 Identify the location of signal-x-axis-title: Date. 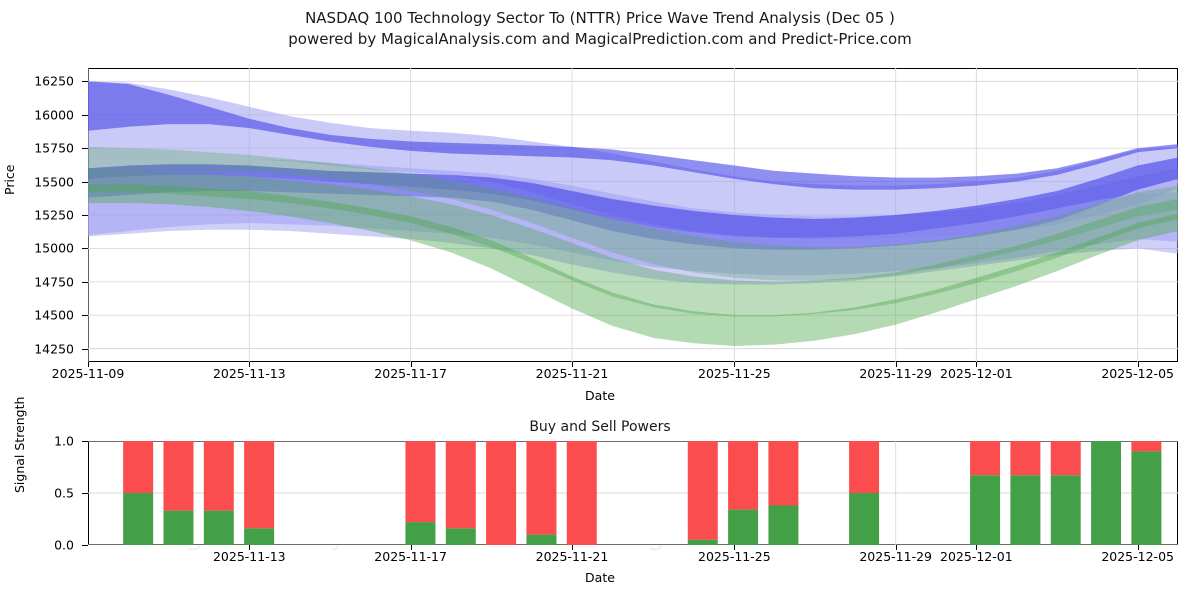
(600, 577).